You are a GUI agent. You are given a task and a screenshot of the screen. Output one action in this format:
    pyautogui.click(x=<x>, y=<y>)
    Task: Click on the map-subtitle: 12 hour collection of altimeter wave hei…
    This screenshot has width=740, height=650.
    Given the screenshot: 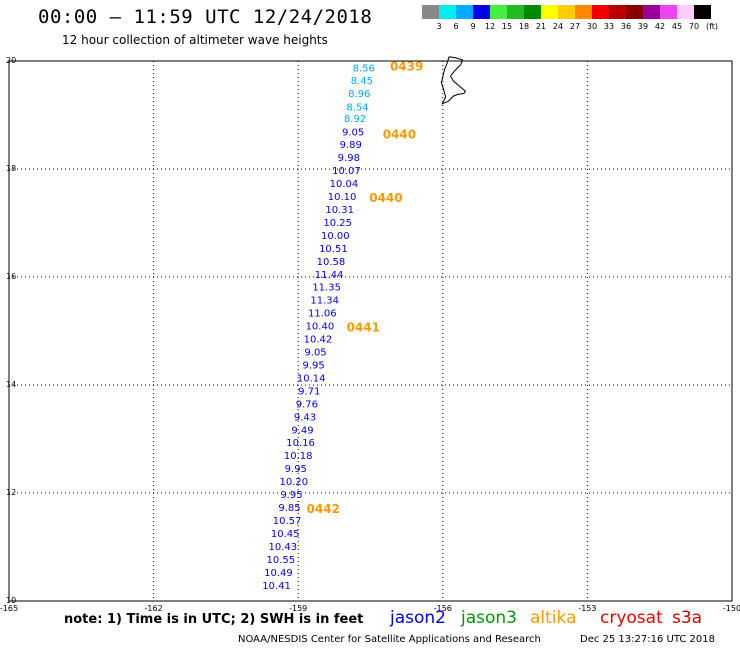 What is the action you would take?
    pyautogui.click(x=195, y=40)
    